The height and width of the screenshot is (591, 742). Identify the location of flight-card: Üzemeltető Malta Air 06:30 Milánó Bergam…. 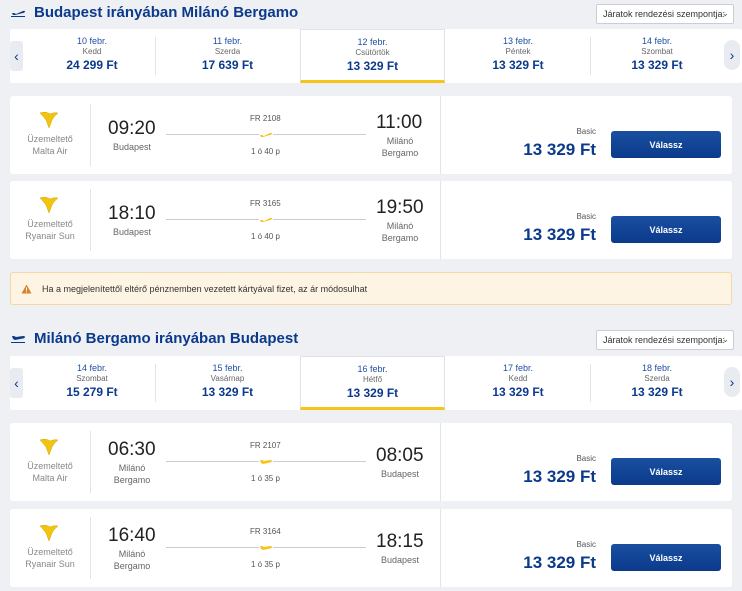
(371, 462).